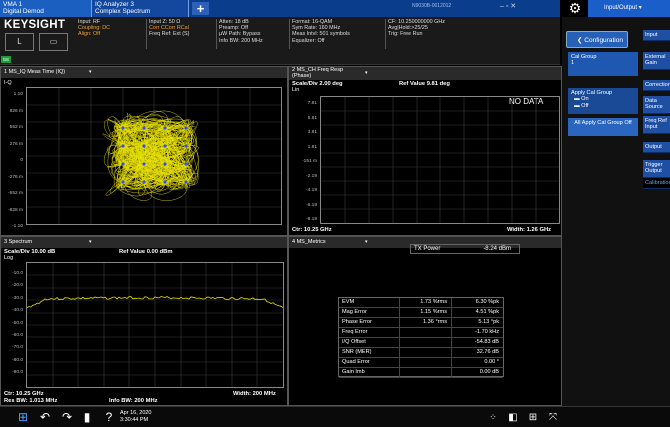 The height and width of the screenshot is (427, 670). I want to click on y-axis-label: 276 m, so click(16, 144).